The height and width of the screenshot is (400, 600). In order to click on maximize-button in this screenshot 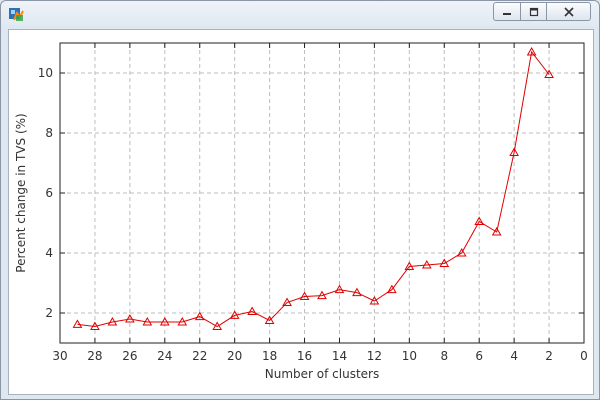, I will do `click(534, 11)`.